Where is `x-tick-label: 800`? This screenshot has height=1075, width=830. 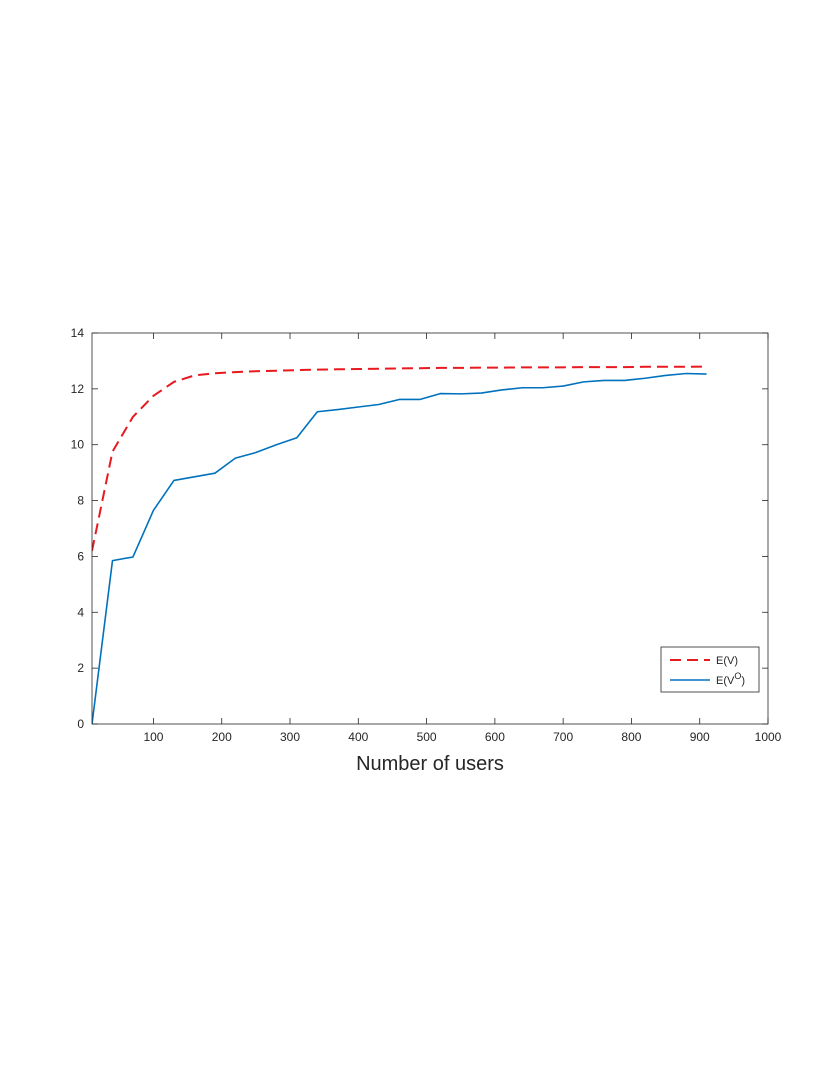
x-tick-label: 800 is located at coordinates (631, 737).